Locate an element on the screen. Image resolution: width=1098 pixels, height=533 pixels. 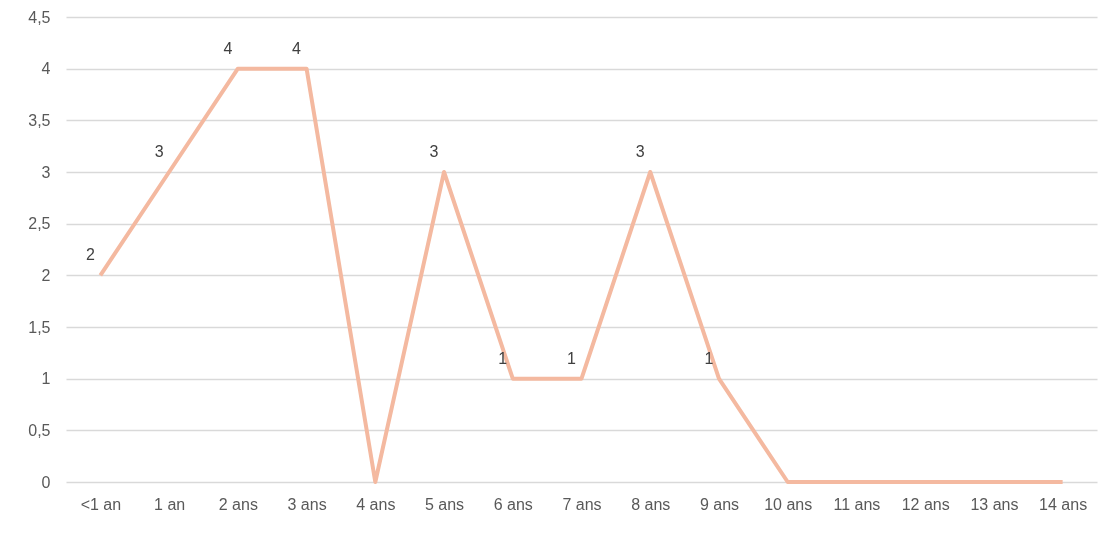
y-tick-label: 4 is located at coordinates (46, 69).